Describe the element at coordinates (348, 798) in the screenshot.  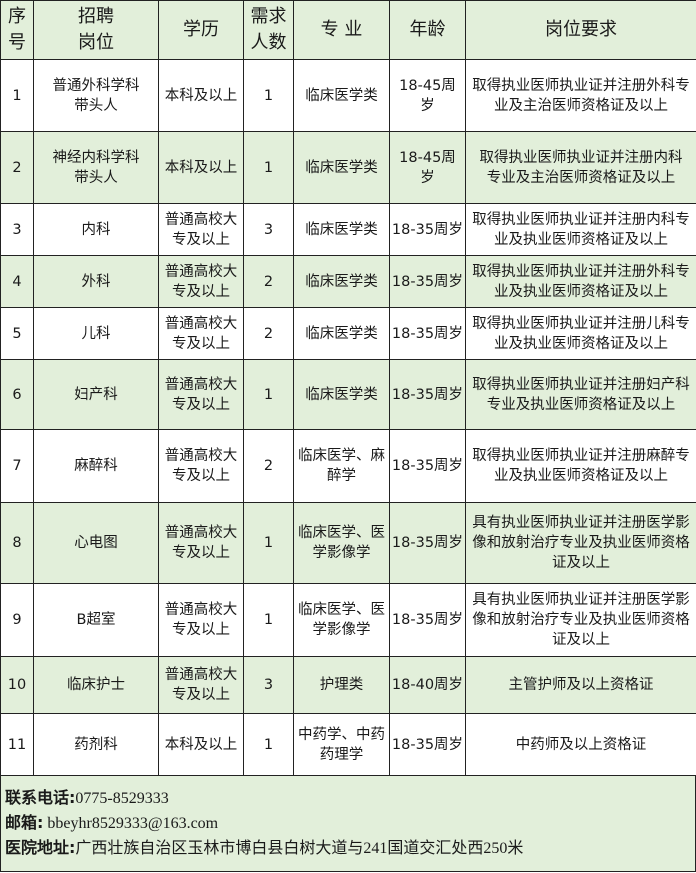
I see `phone-line: 联系电话:0775-8529333` at that location.